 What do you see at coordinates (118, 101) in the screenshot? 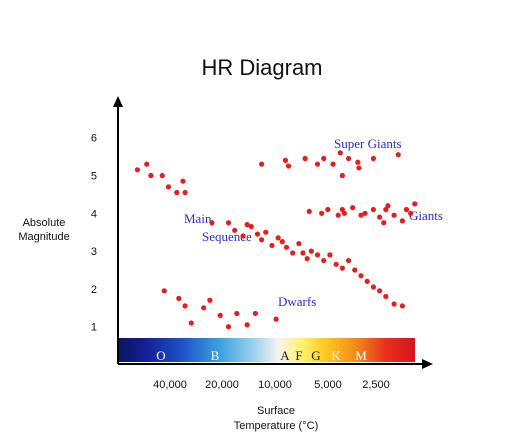
I see `y-axis-arrow-icon` at bounding box center [118, 101].